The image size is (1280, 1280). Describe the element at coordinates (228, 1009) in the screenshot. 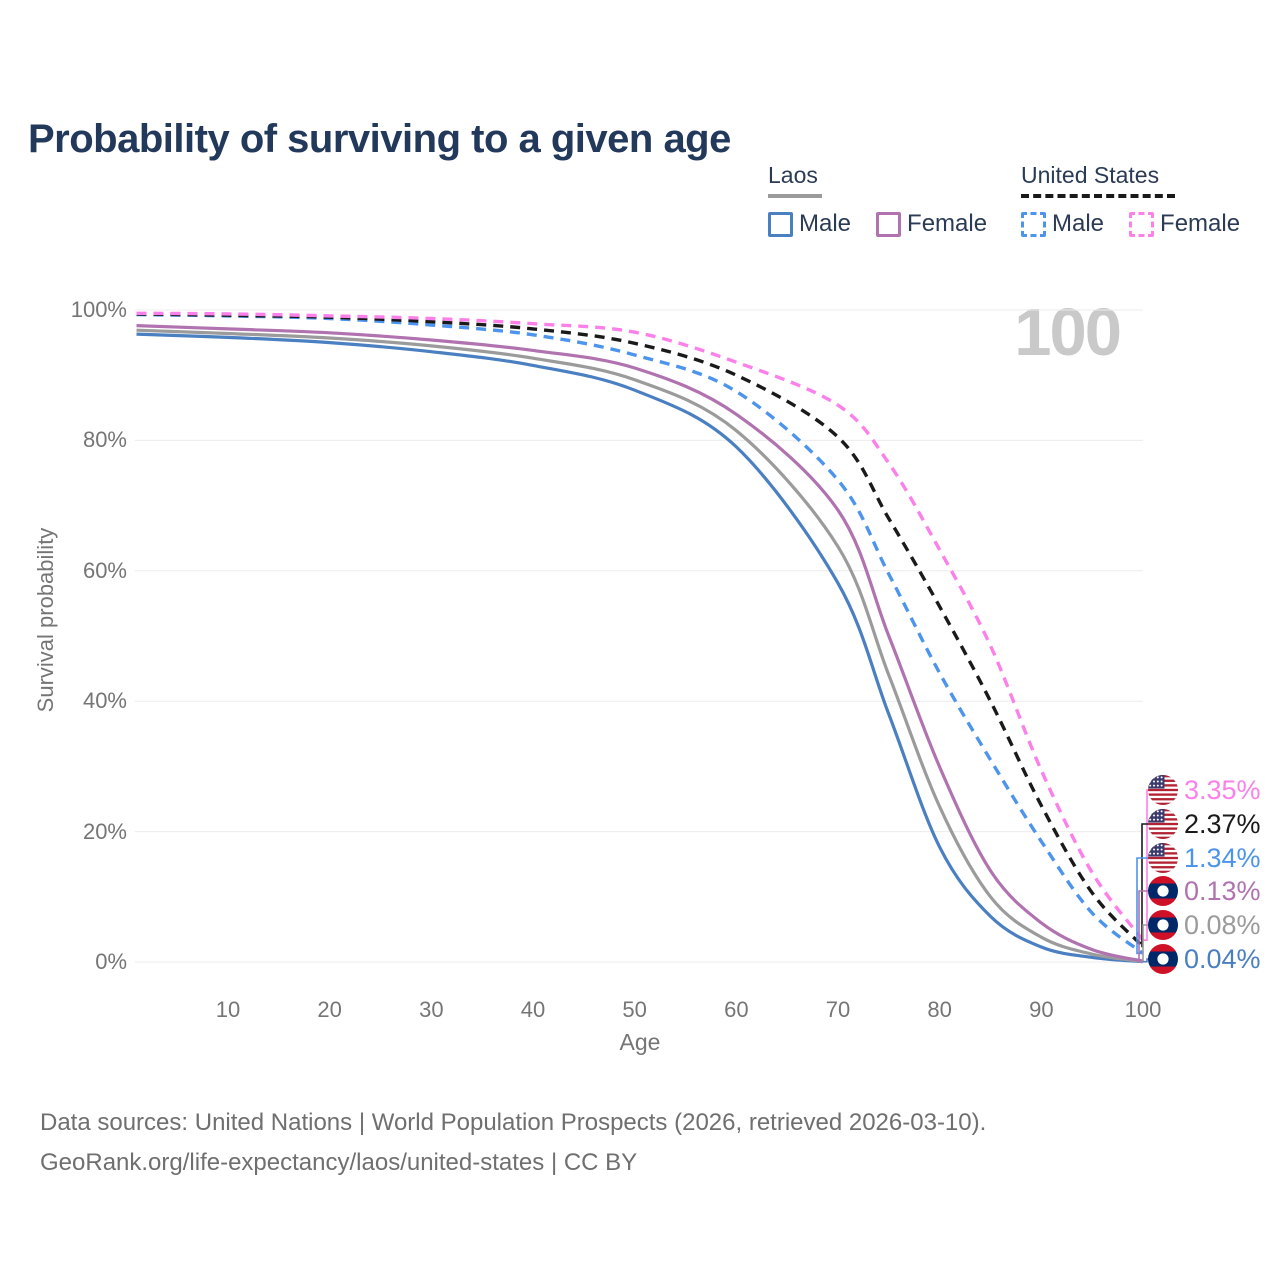

I see `x-tick-10: 10` at that location.